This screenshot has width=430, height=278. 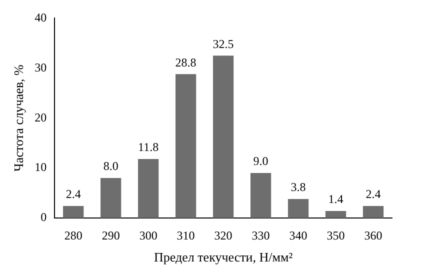 I want to click on data-label: 32.5, so click(x=223, y=43).